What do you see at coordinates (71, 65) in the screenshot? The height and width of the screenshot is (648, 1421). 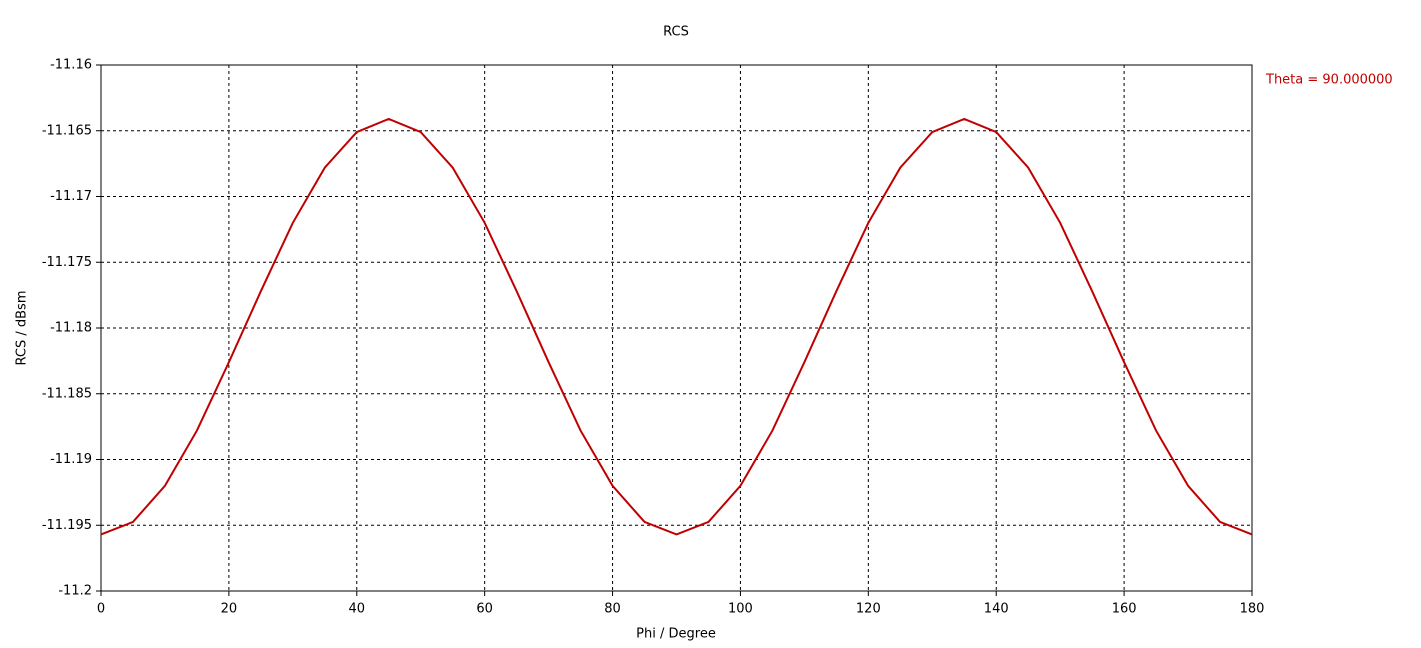 I see `y-tick-label: -11.16` at bounding box center [71, 65].